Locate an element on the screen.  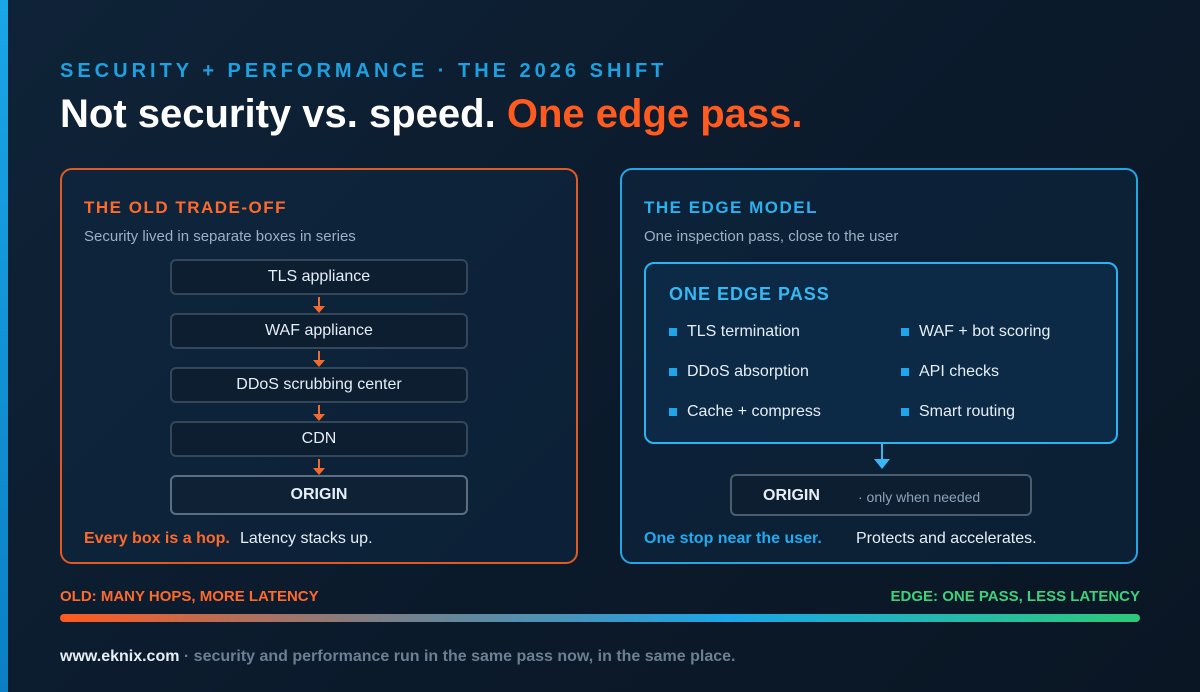
stage-waf-appliance: WAF appliance is located at coordinates (319, 331).